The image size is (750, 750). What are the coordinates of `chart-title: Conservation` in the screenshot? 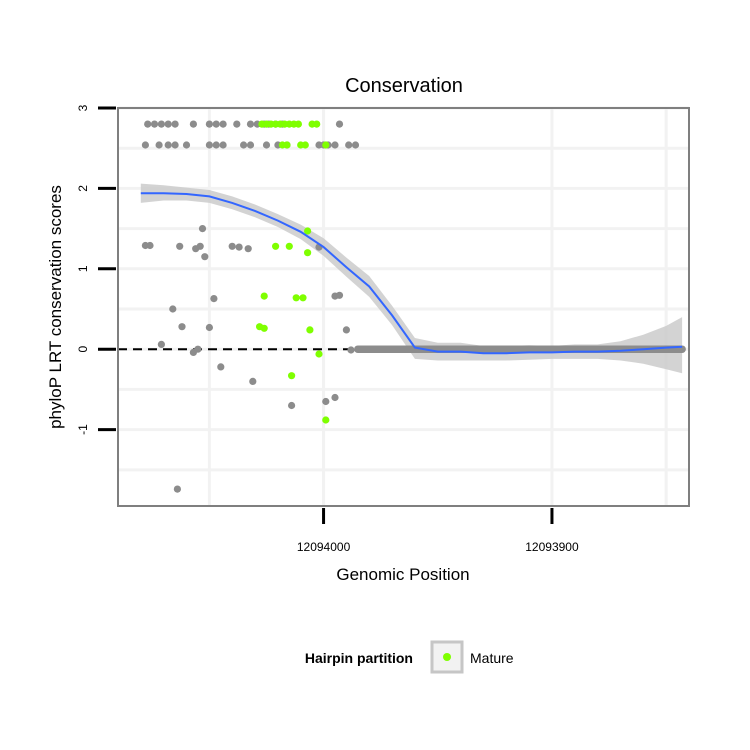 It's located at (404, 86).